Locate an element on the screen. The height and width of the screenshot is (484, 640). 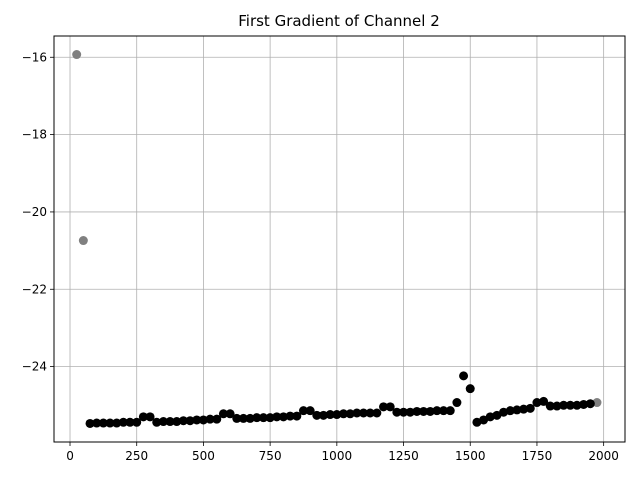
x-tick-label: 750 is located at coordinates (270, 456).